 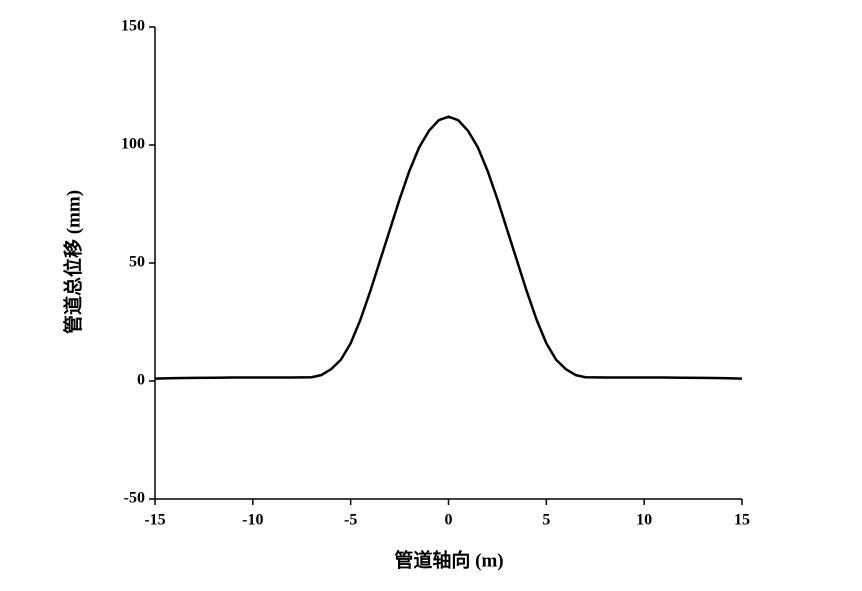 What do you see at coordinates (141, 380) in the screenshot?
I see `y-tick-label: 0` at bounding box center [141, 380].